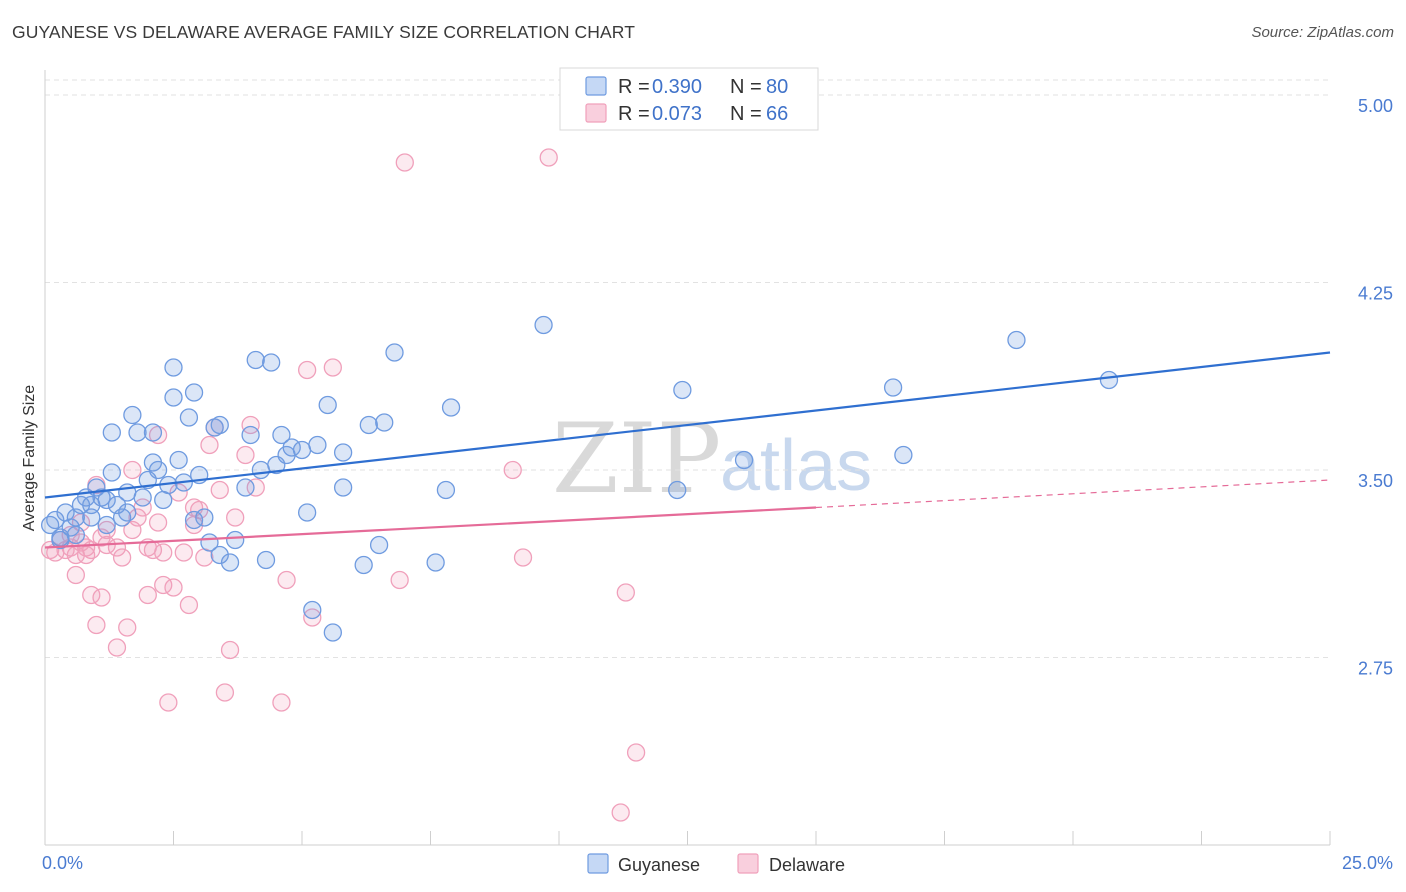 This screenshot has height=892, width=1406. Describe the element at coordinates (748, 863) in the screenshot. I see `bottom-legend-swatch-delaware` at that location.